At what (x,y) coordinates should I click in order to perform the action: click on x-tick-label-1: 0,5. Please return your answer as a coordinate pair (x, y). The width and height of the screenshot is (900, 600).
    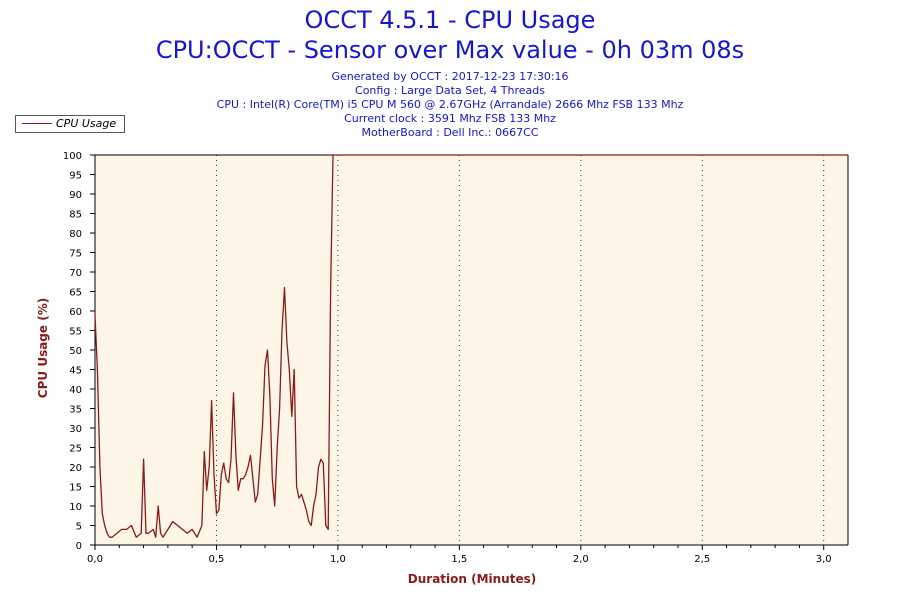
    Looking at the image, I should click on (216, 559).